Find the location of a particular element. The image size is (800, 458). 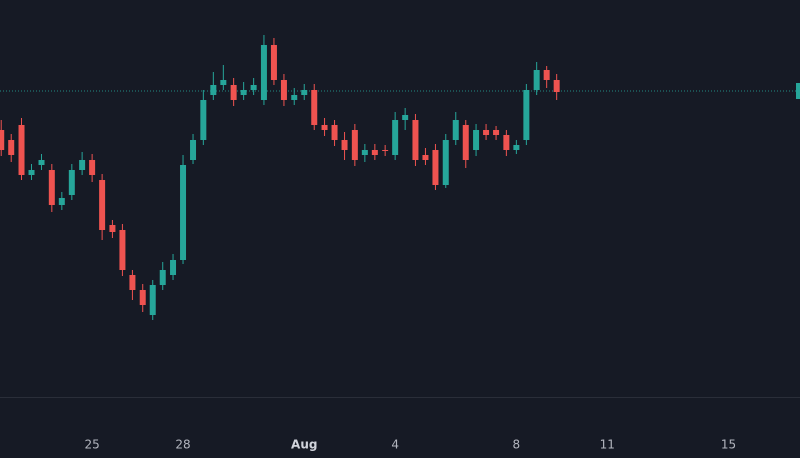

x-tick-label: 25 is located at coordinates (91, 445).